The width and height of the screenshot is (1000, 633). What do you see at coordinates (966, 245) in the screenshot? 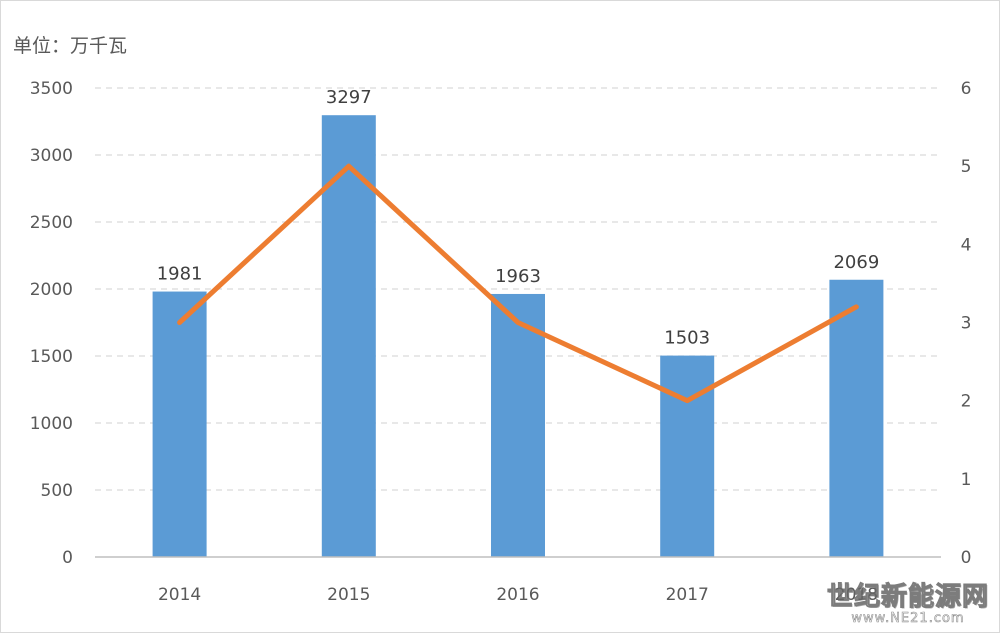
I see `y-right-tick-label: 4` at bounding box center [966, 245].